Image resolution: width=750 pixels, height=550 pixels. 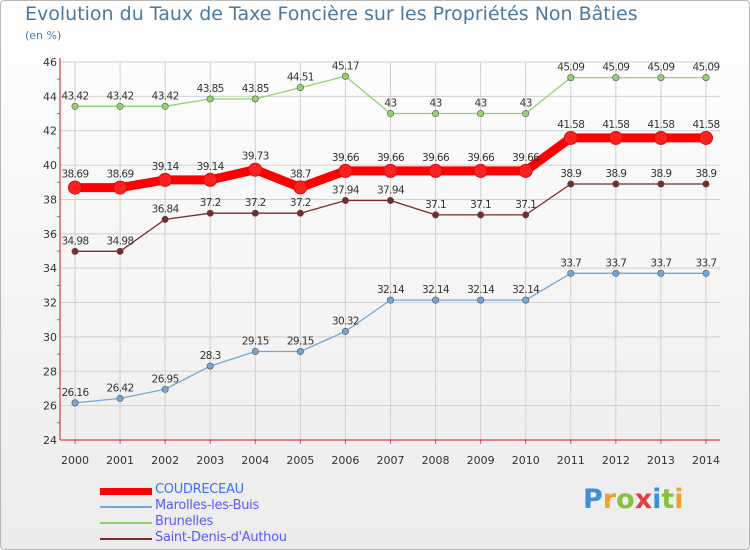 I want to click on logo-letter: r, so click(x=609, y=499).